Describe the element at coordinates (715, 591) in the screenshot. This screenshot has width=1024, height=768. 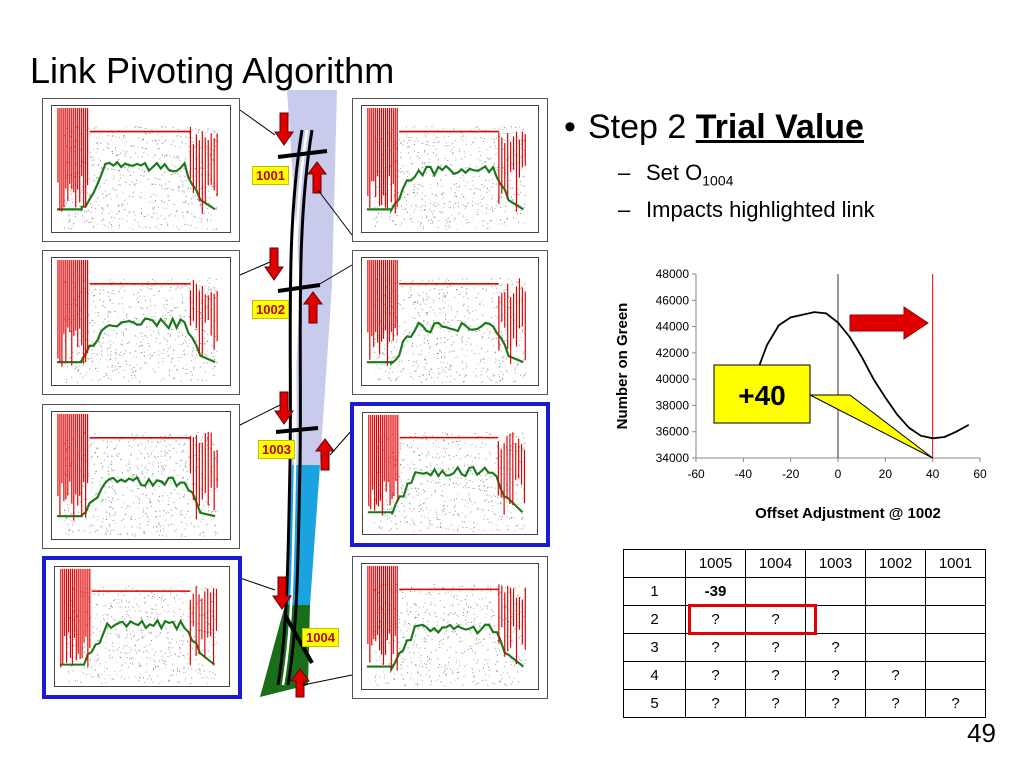
I see `table-cell: -39` at that location.